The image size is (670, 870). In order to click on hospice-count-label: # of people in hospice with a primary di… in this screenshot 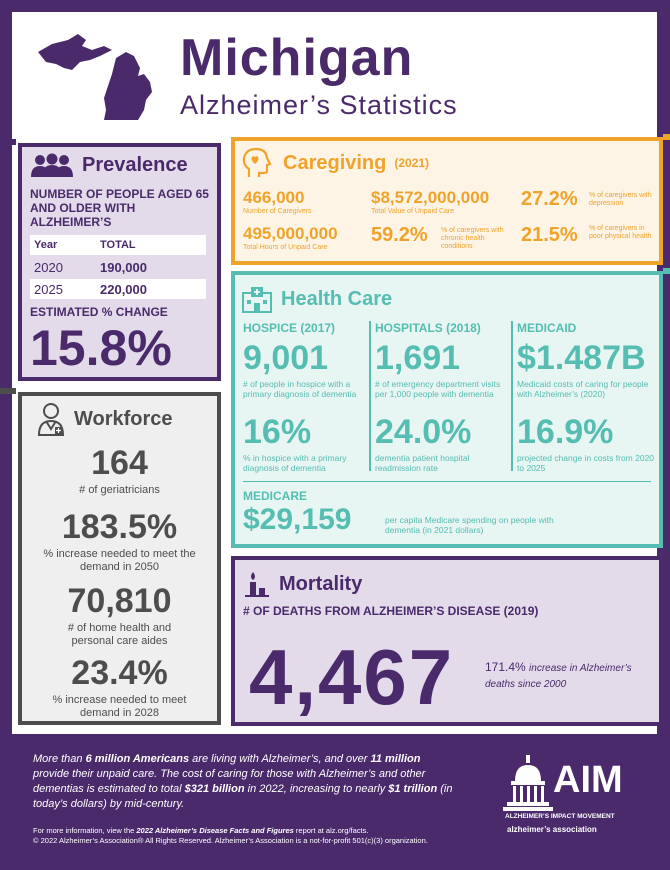, I will do `click(300, 389)`.